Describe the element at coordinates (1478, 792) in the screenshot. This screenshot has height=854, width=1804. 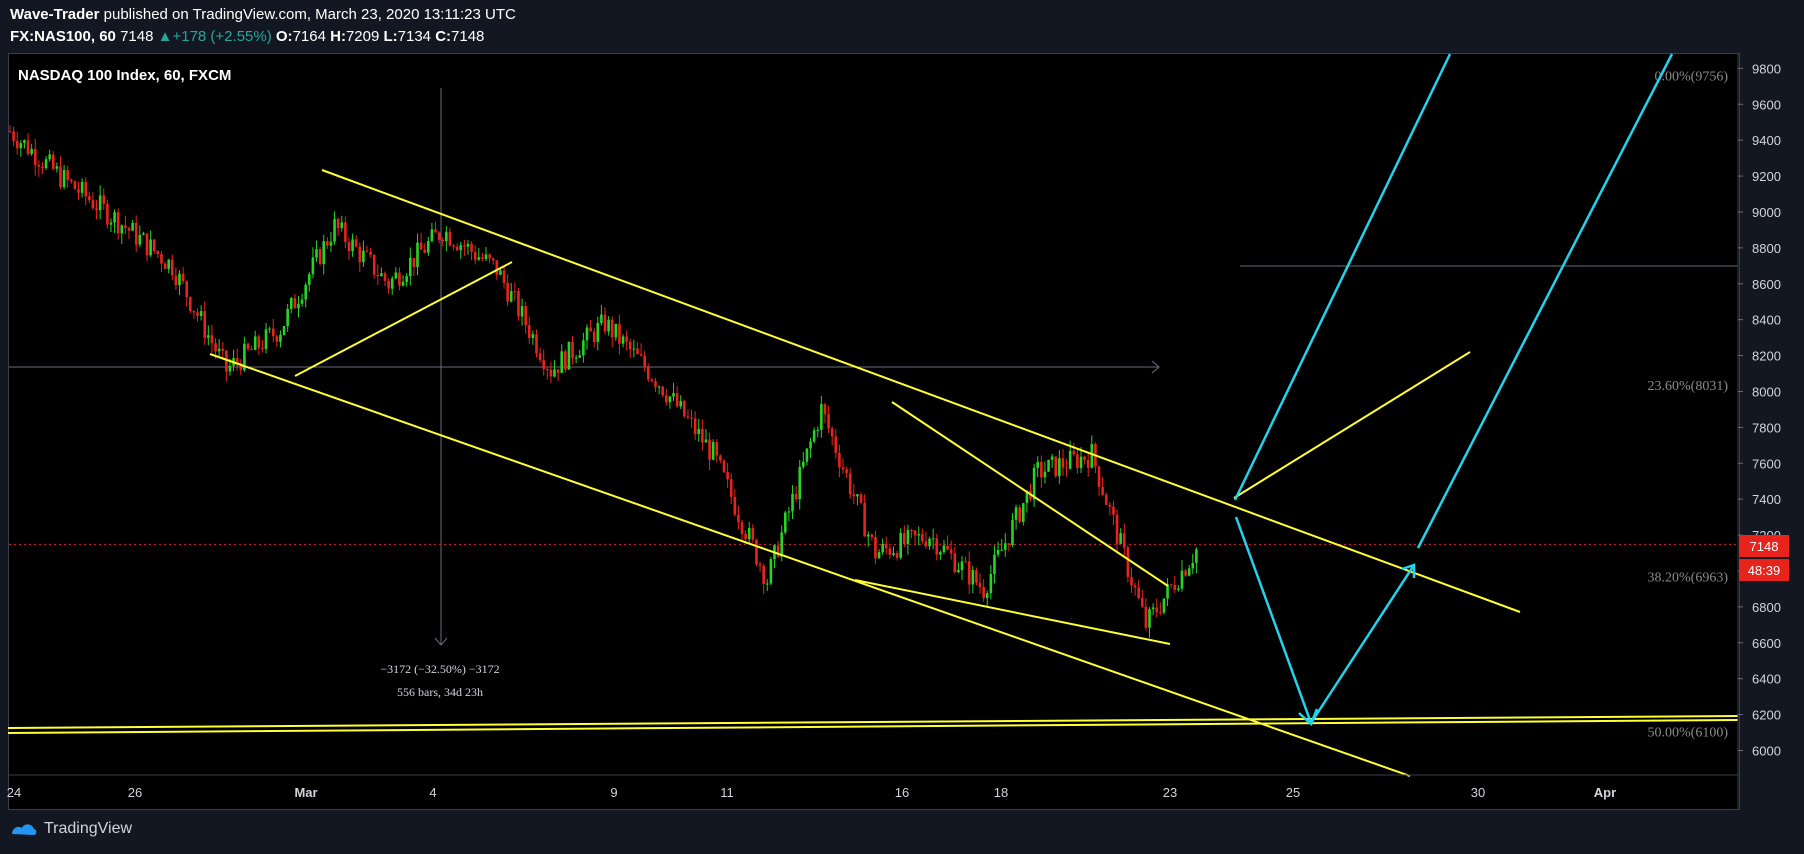
I see `x-tick-label: 30` at that location.